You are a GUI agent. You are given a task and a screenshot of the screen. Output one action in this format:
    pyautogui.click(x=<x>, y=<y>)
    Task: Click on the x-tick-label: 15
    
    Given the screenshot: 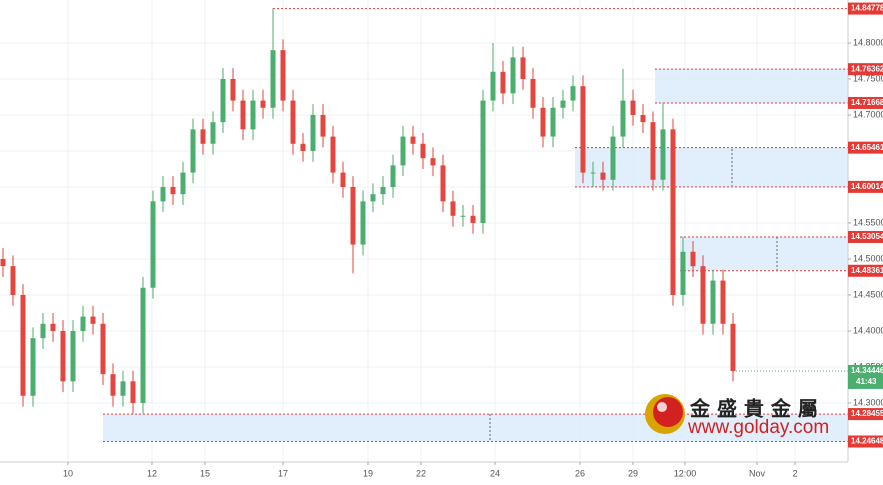 What is the action you would take?
    pyautogui.click(x=205, y=473)
    